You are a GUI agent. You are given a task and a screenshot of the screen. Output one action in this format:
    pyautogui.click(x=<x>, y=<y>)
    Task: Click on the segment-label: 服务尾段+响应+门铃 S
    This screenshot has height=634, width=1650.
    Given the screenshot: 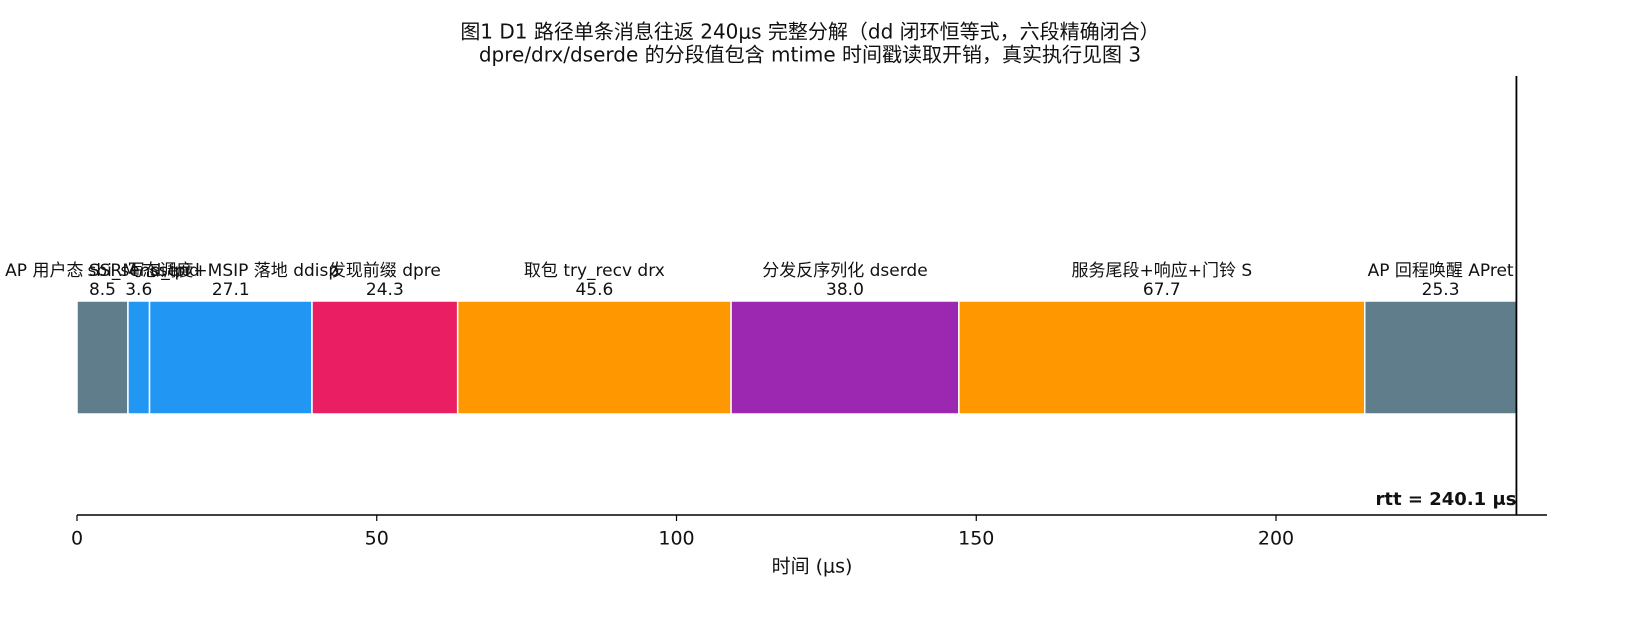 What is the action you would take?
    pyautogui.click(x=1161, y=271)
    